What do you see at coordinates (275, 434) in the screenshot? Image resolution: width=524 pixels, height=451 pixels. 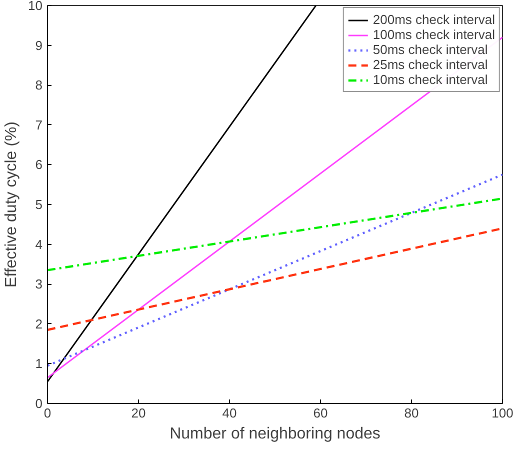 I see `x-axis-title: Number of neighboring nodes` at bounding box center [275, 434].